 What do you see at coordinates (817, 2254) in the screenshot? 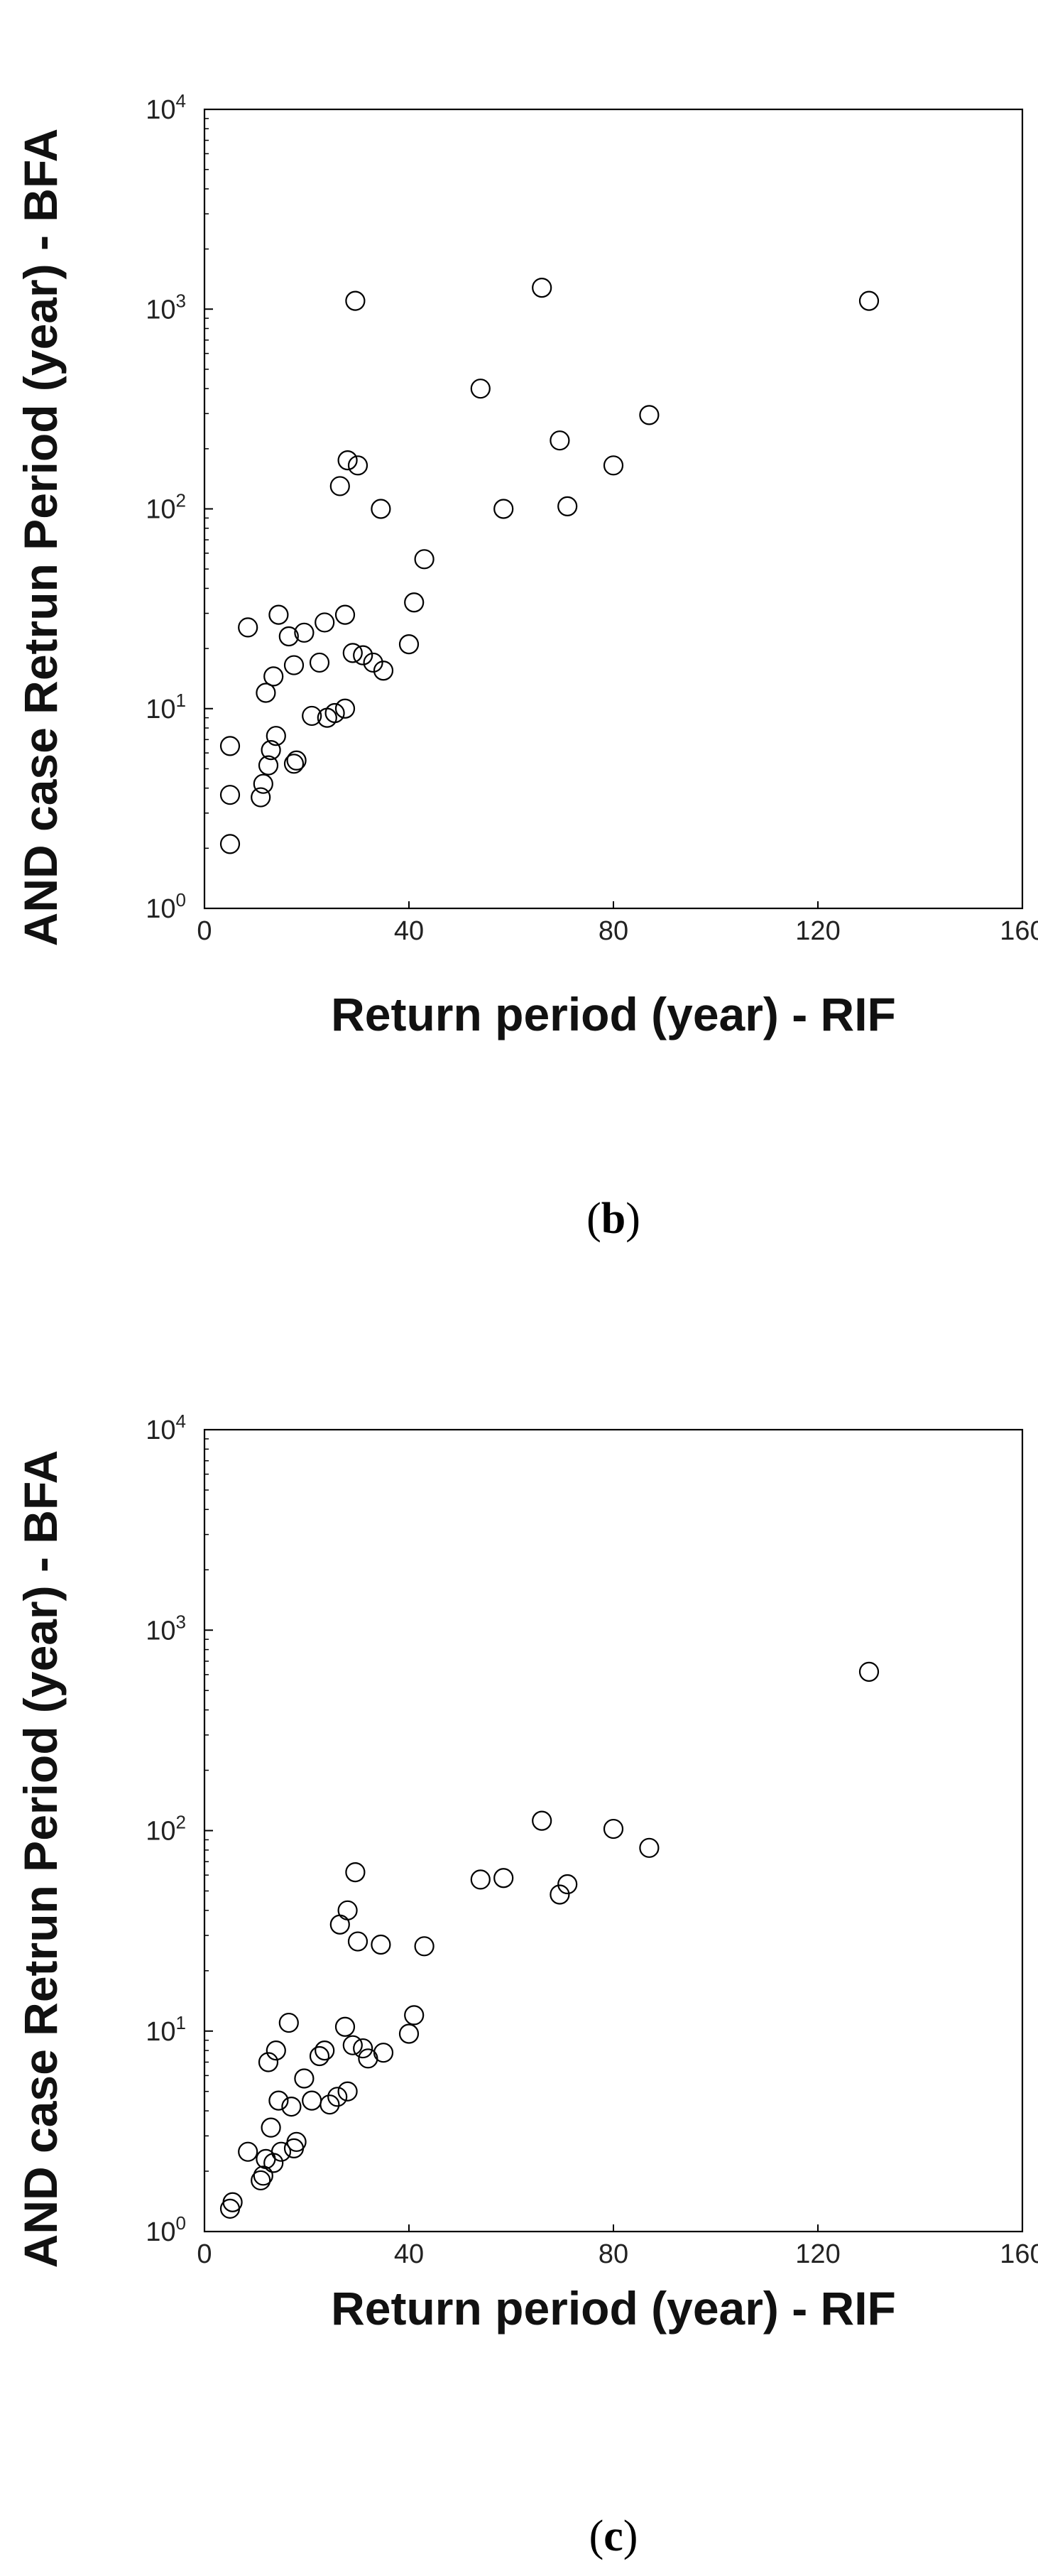
I see `x-tick-label: 120` at bounding box center [817, 2254].